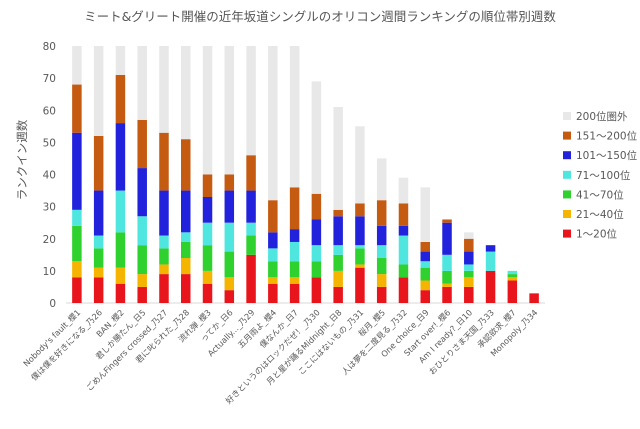  What do you see at coordinates (52, 304) in the screenshot?
I see `y-tick-label: 0` at bounding box center [52, 304].